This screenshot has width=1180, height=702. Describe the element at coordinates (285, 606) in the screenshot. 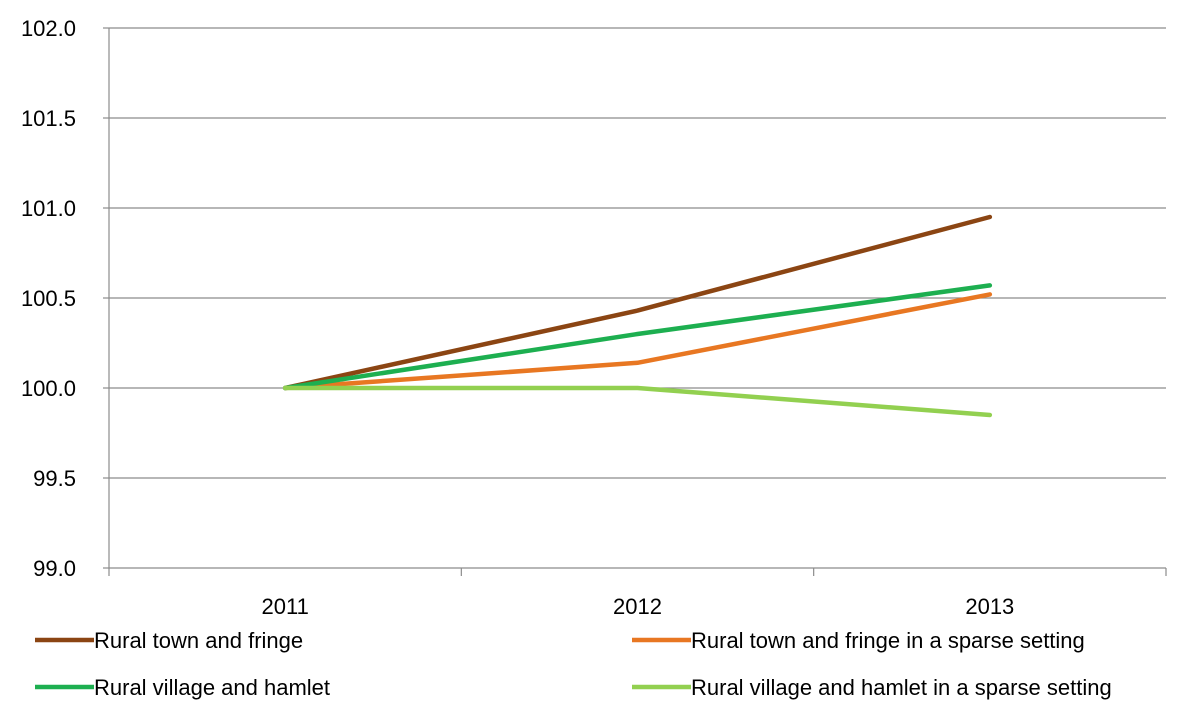

I see `x-tick-label: 2011` at that location.